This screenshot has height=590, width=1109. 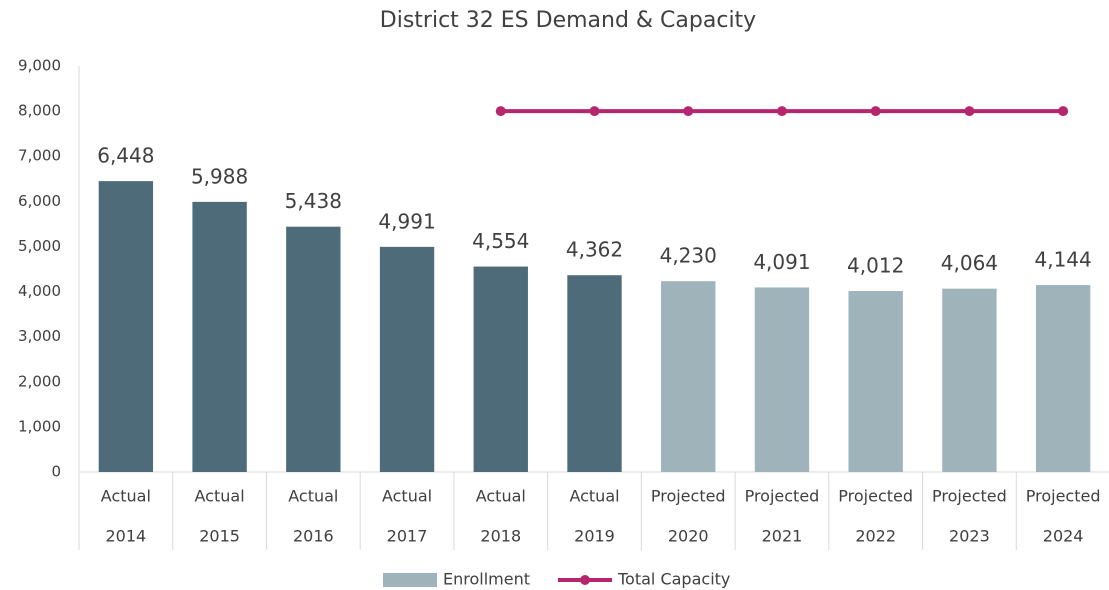 What do you see at coordinates (125, 156) in the screenshot?
I see `data-label: 6,448` at bounding box center [125, 156].